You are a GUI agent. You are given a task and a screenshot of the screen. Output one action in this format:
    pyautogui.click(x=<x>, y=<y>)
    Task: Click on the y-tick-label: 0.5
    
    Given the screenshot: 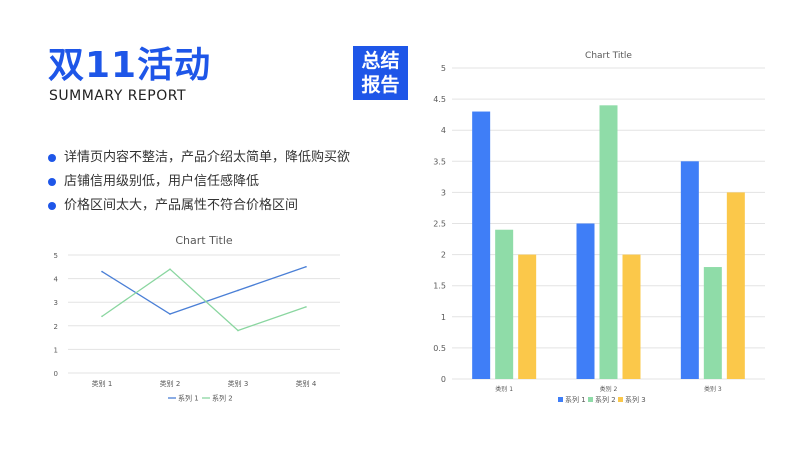 What is the action you would take?
    pyautogui.click(x=439, y=348)
    